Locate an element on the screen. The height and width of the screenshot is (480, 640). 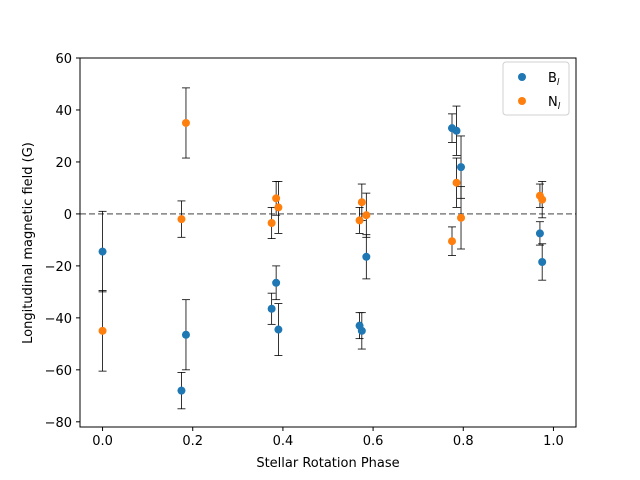
y-axis-label: Longitudinal magnetic field (G) is located at coordinates (28, 243).